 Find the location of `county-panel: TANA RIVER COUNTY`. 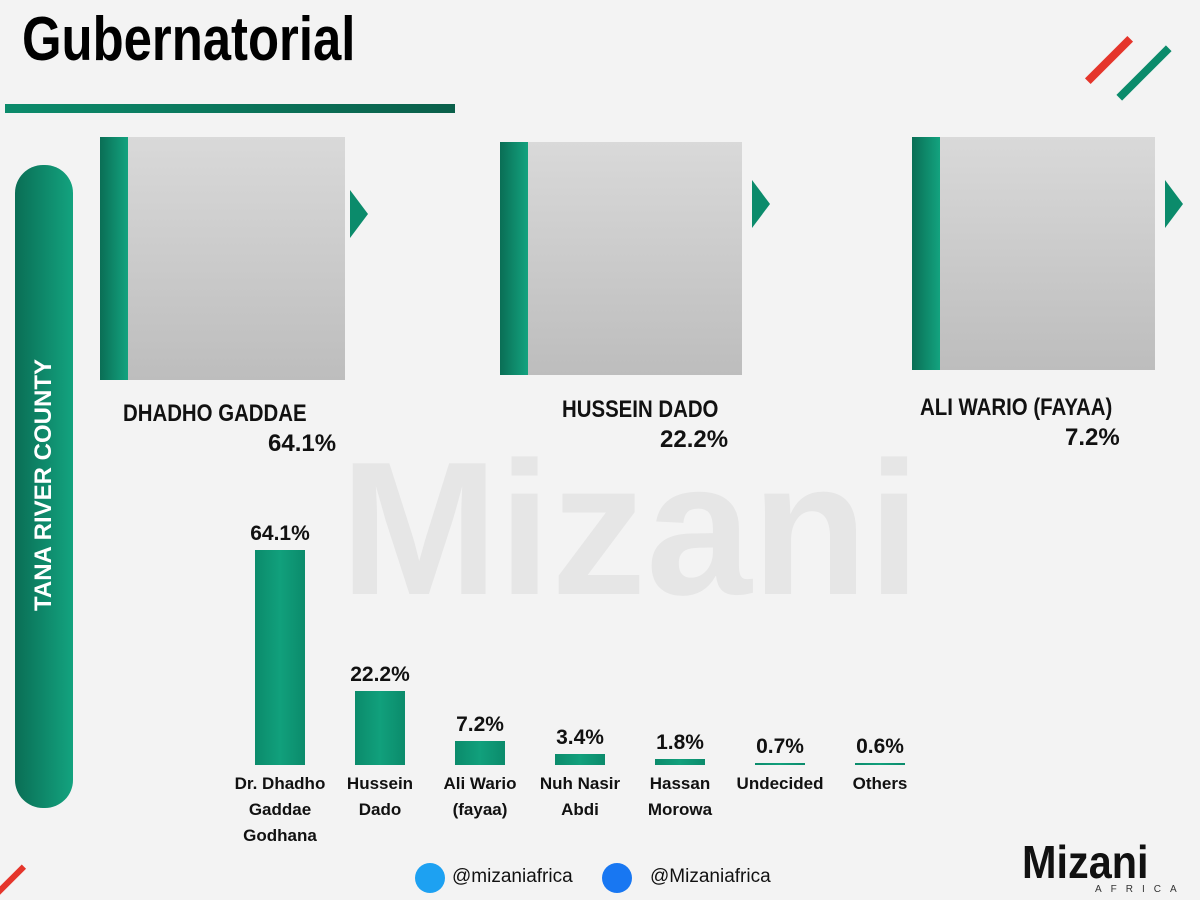

county-panel: TANA RIVER COUNTY is located at coordinates (44, 486).